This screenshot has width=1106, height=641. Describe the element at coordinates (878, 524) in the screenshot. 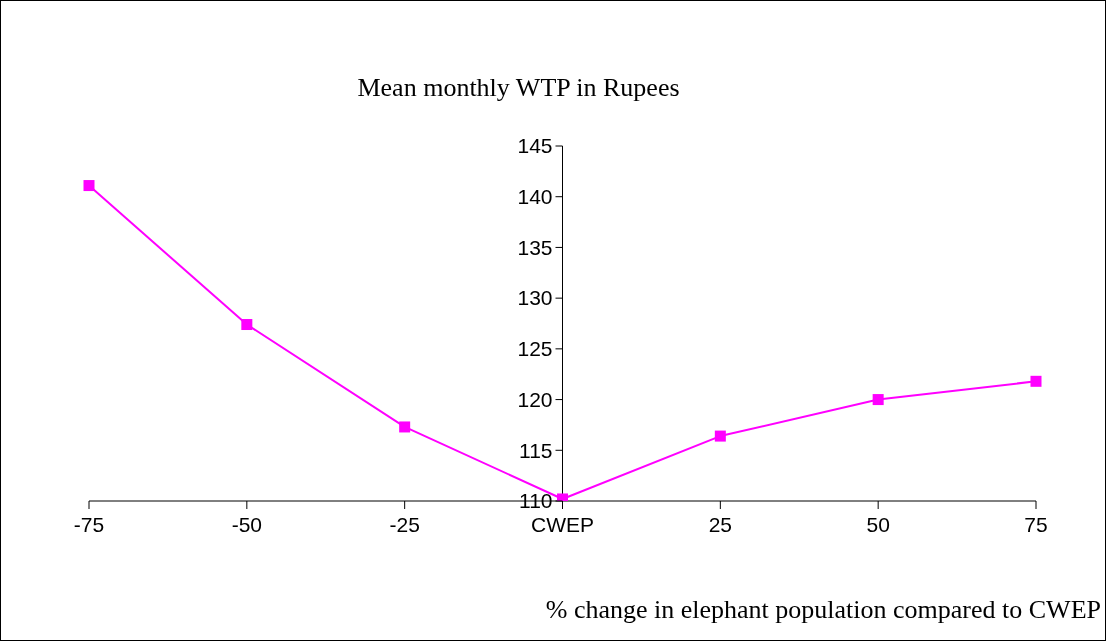

I see `x-tick-label: 50` at that location.